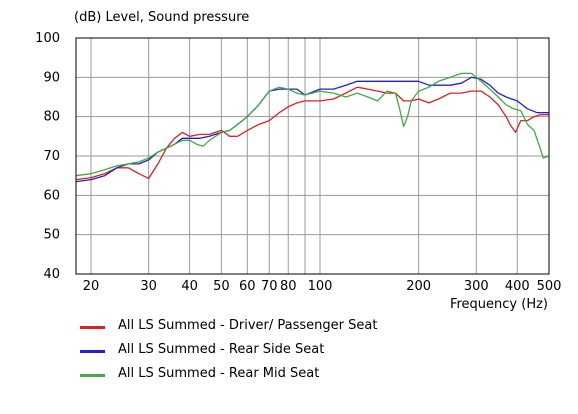 This screenshot has width=578, height=414. Describe the element at coordinates (51, 156) in the screenshot. I see `y-tick-label: 70` at that location.